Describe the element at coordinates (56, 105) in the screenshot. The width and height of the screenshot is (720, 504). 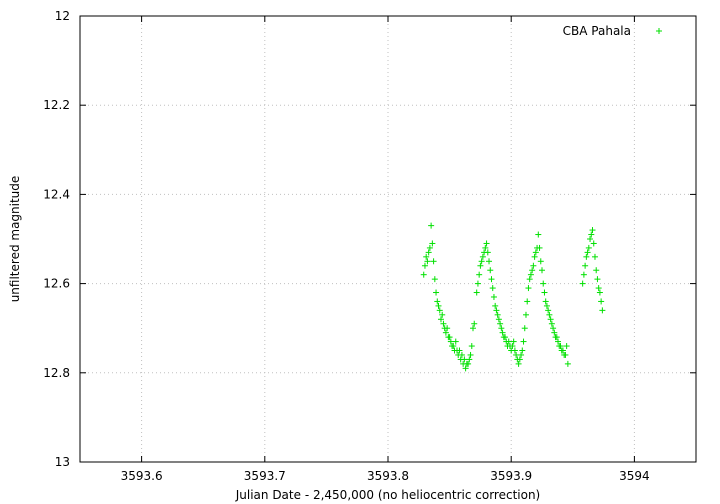
I see `y-tick-label: 12.2` at that location.